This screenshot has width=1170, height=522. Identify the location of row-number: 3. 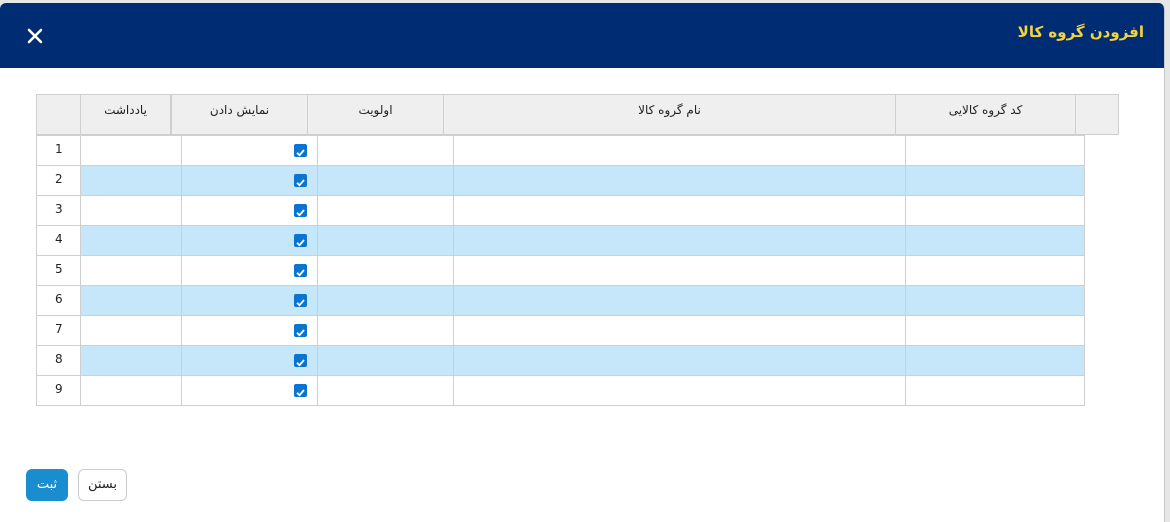
(58, 210).